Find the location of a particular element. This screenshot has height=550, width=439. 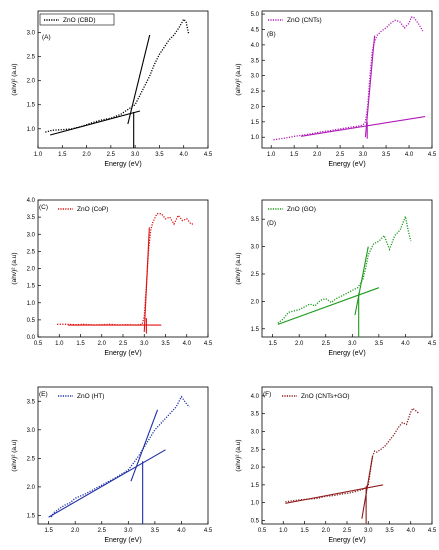

legend: ZnO (HT) is located at coordinates (81, 396).